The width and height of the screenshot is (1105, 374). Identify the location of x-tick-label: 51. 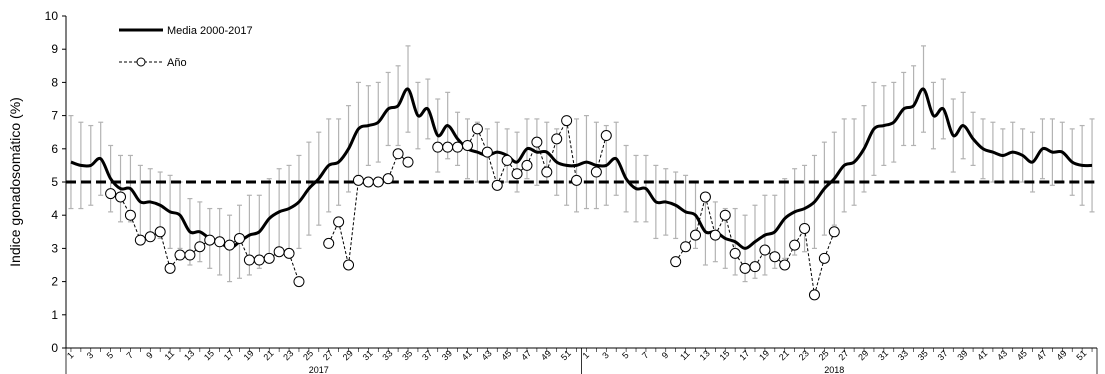
(1081, 355).